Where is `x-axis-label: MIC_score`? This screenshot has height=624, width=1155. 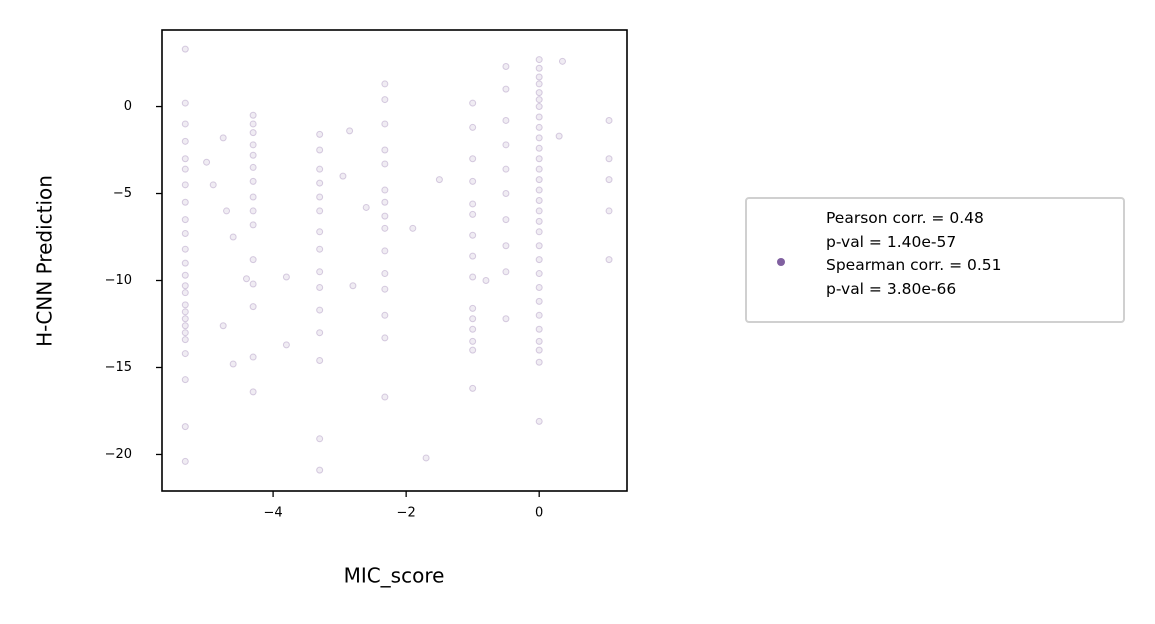 x-axis-label: MIC_score is located at coordinates (394, 576).